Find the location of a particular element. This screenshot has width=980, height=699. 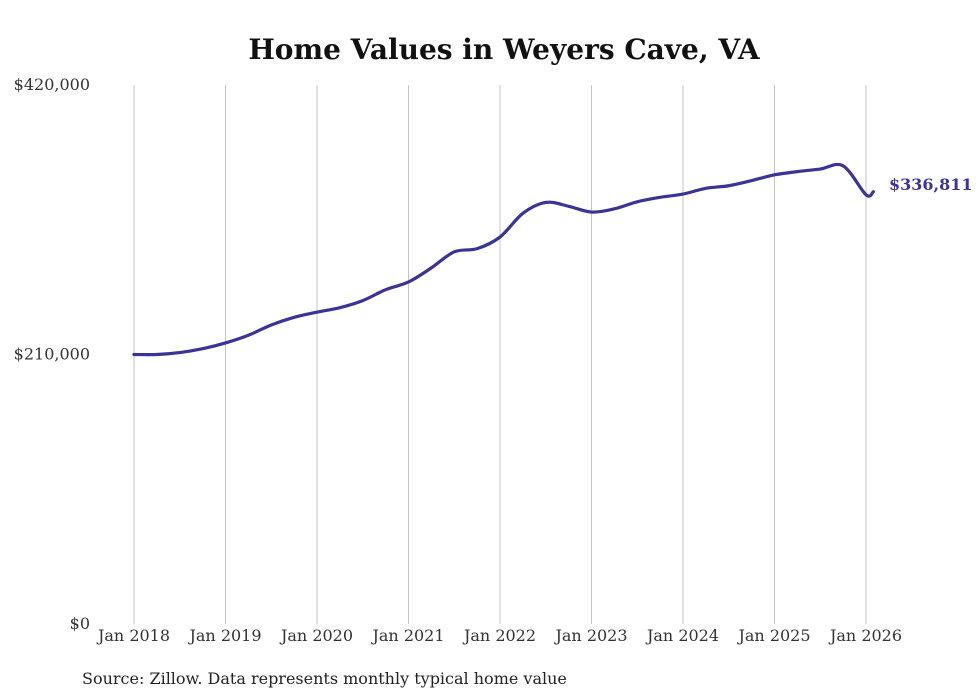

x-tick-label: Jan 2018 is located at coordinates (133, 635).